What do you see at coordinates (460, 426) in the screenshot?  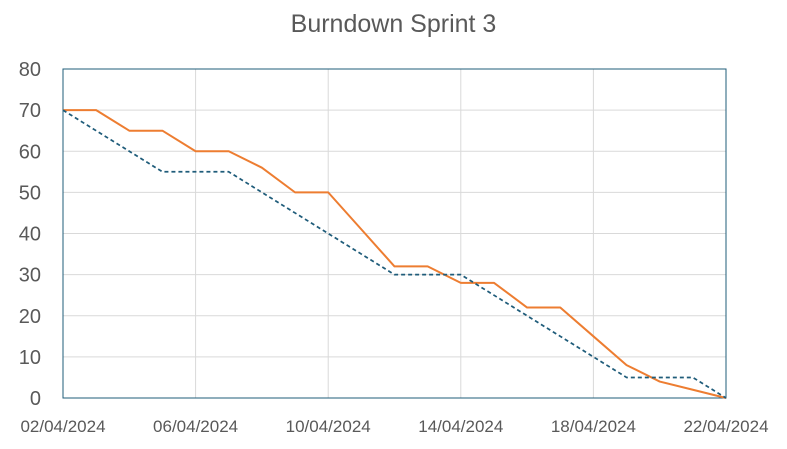 I see `x-tick-label: 14/04/2024` at bounding box center [460, 426].